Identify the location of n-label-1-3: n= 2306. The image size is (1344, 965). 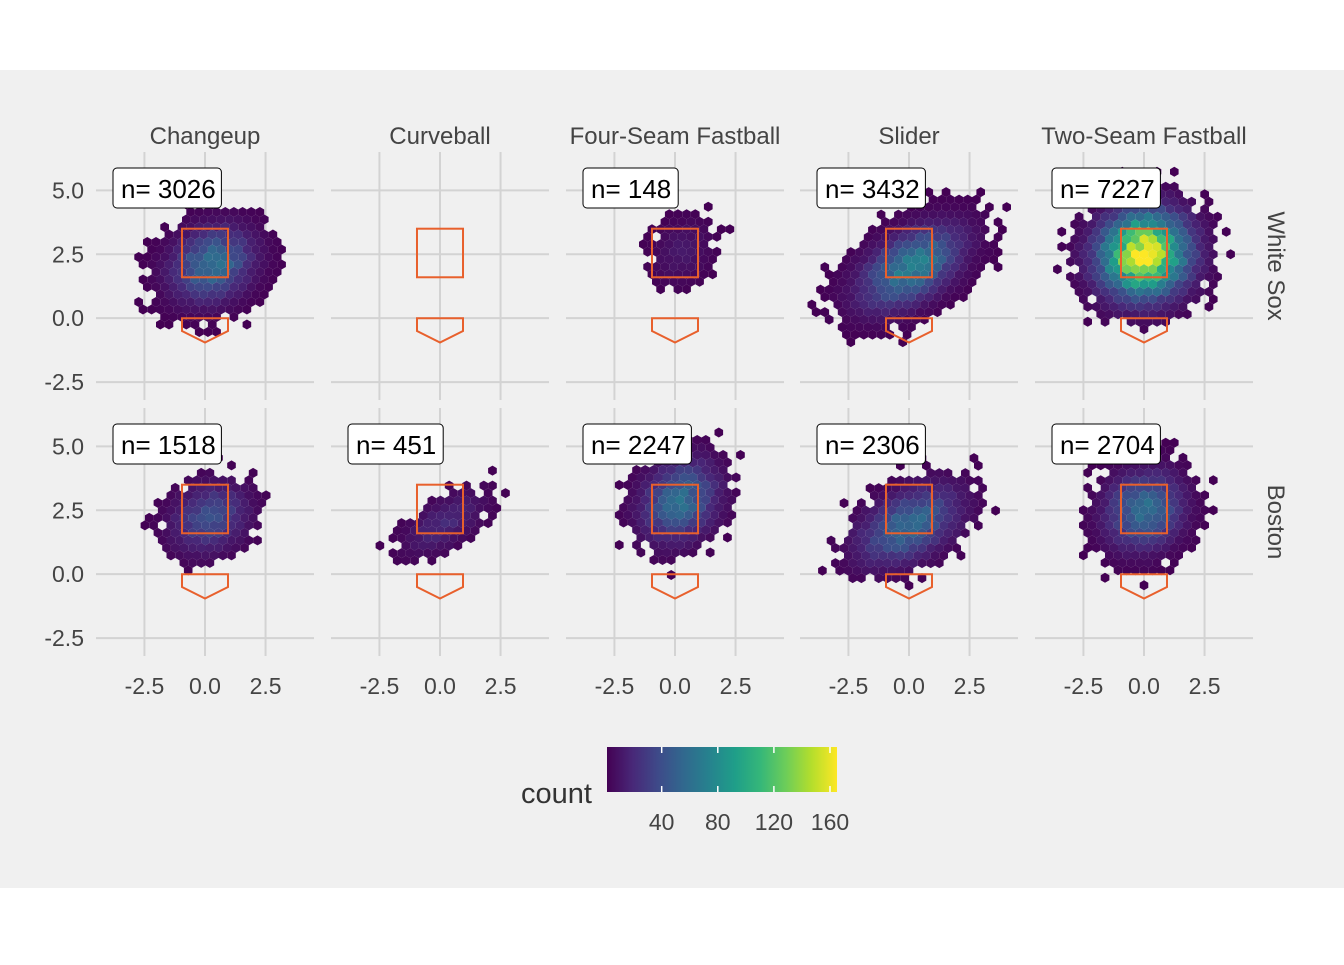
(872, 445).